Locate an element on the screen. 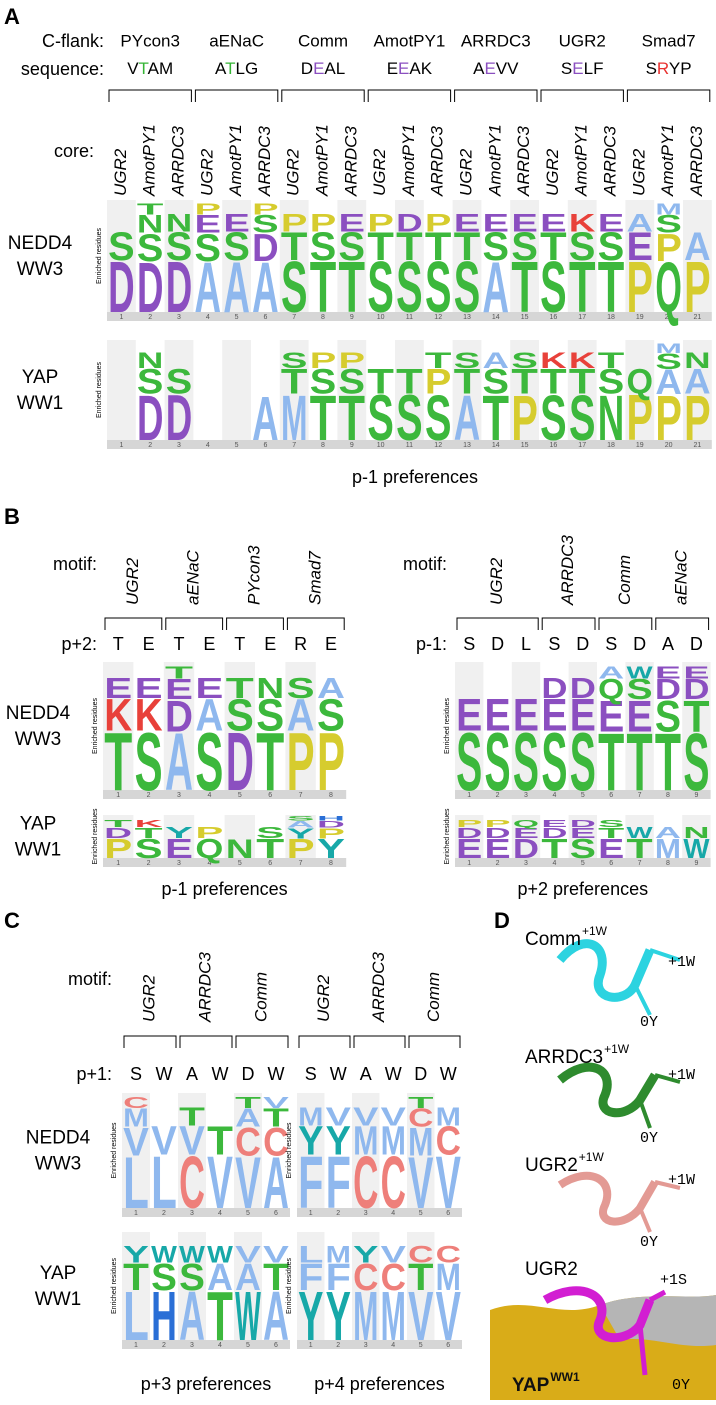 This screenshot has width=716, height=1405. panel-label: C is located at coordinates (12, 920).